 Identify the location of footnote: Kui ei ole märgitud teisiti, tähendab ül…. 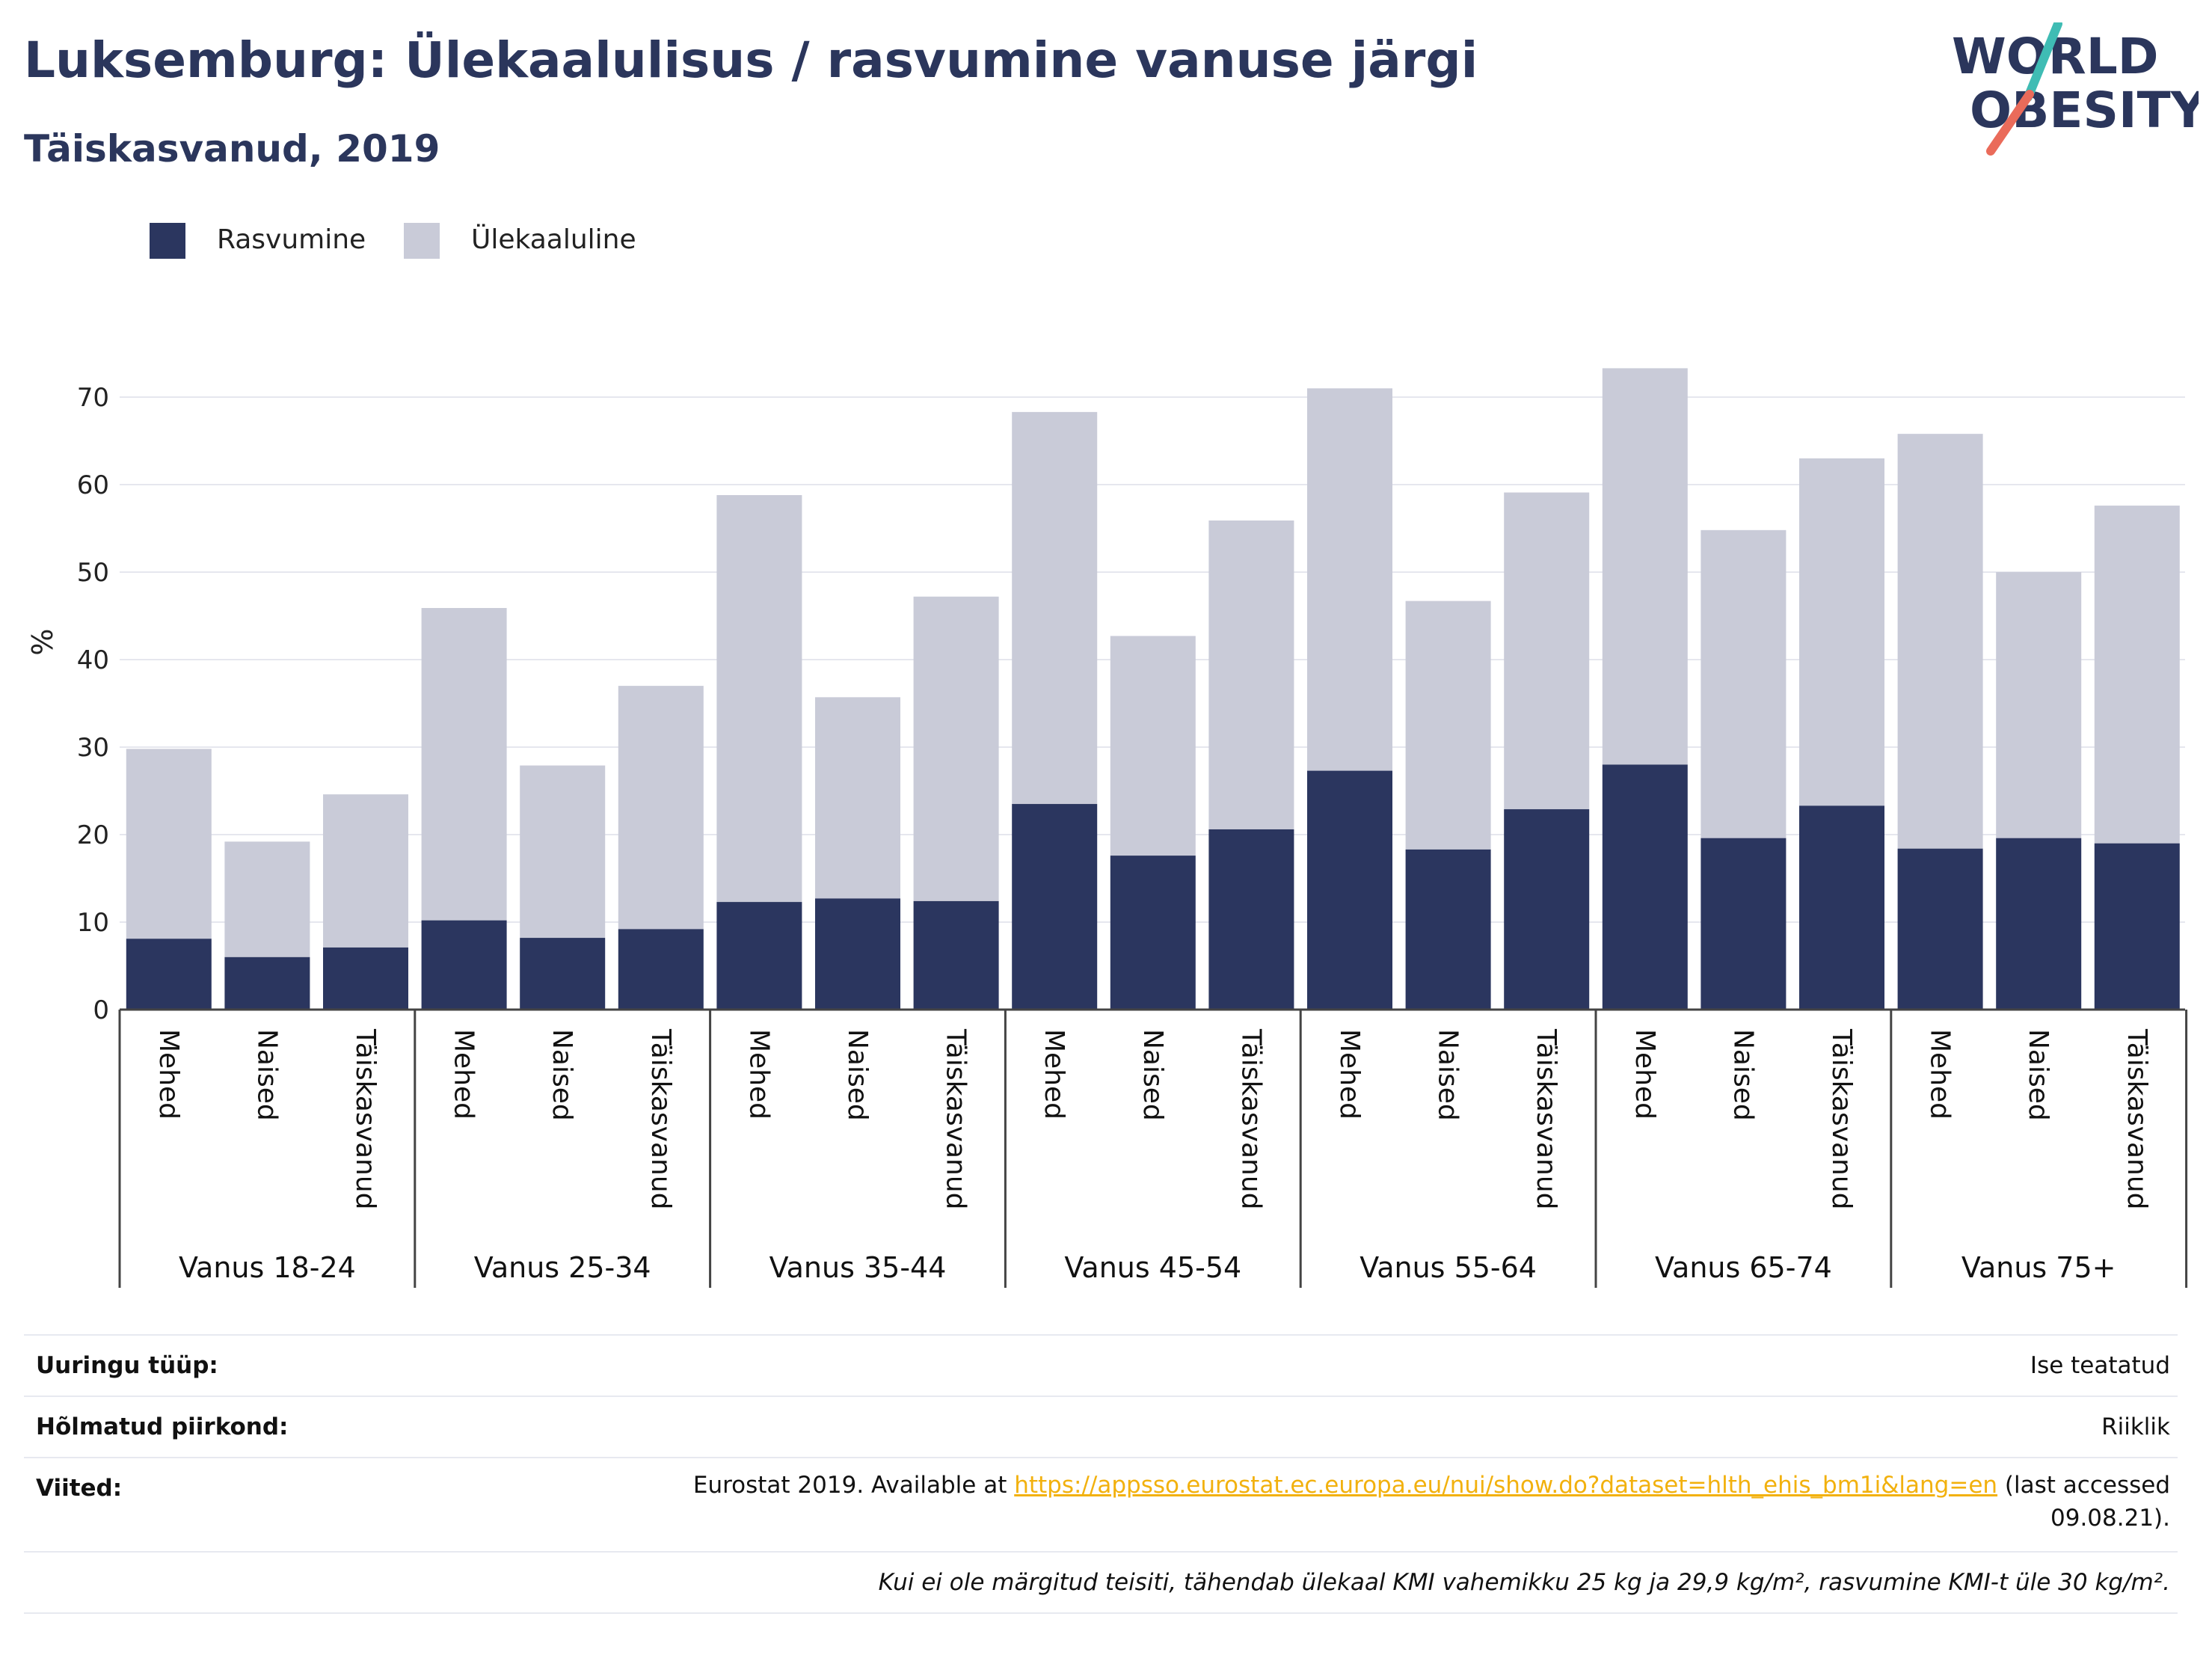
(1524, 1582).